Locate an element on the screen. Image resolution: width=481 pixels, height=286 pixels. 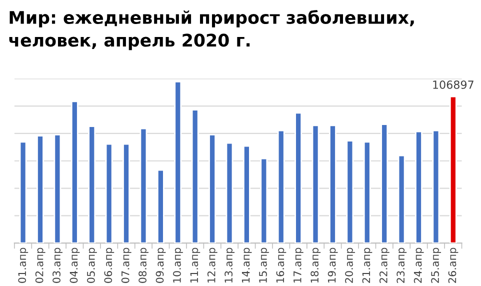
chart-title: Мир: ежедневный прирост заболевших, человек, апрель 2020 г. is located at coordinates (211, 30).